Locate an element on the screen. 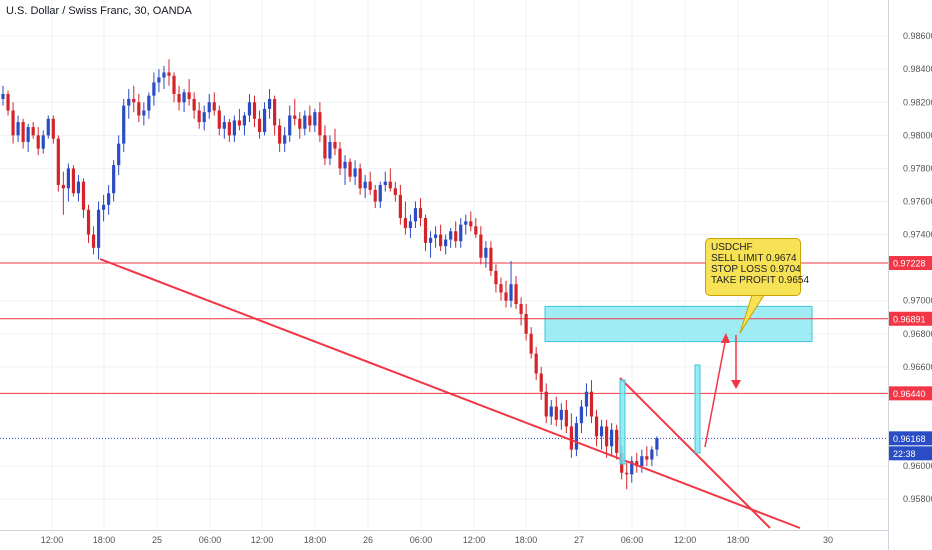  x-tick-label: 26 is located at coordinates (368, 540).